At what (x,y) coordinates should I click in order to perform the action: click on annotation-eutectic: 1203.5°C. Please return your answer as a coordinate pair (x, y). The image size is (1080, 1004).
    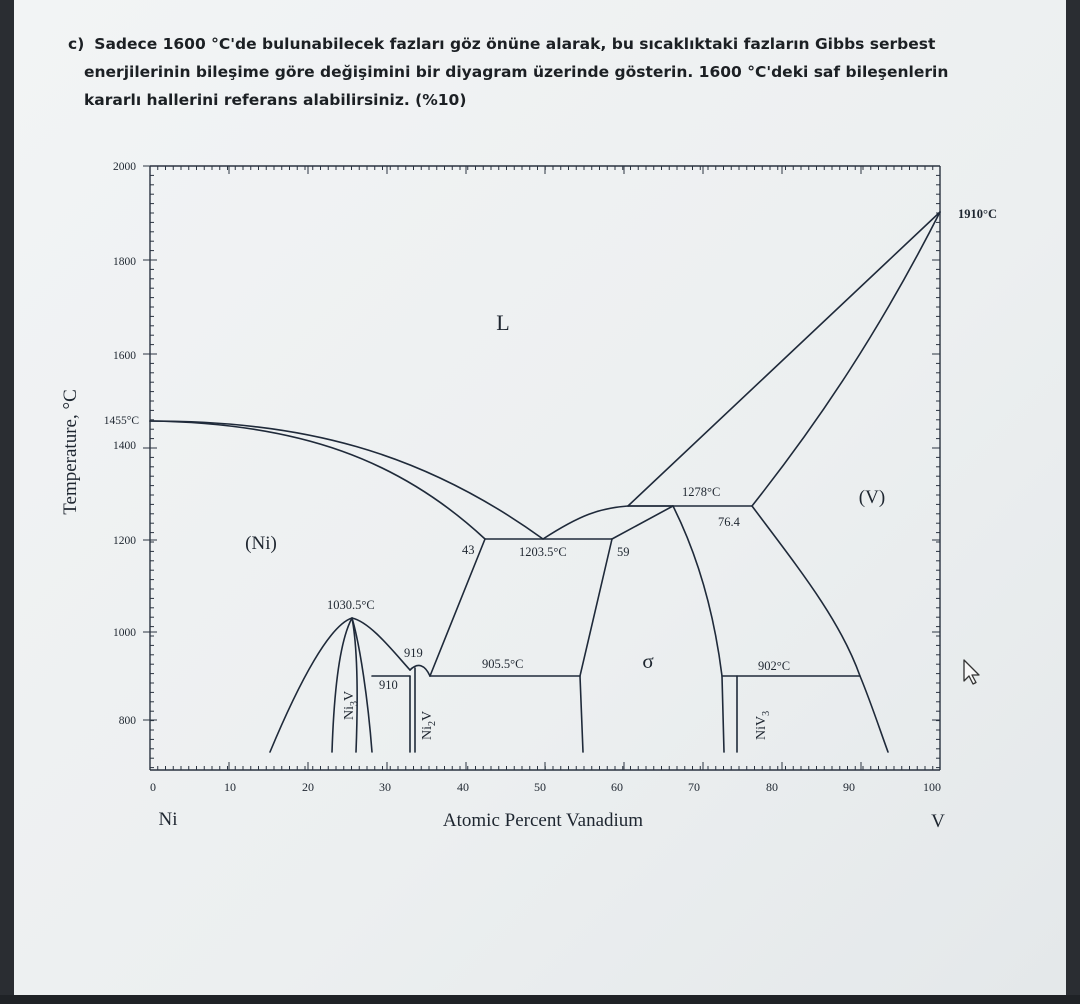
    Looking at the image, I should click on (543, 552).